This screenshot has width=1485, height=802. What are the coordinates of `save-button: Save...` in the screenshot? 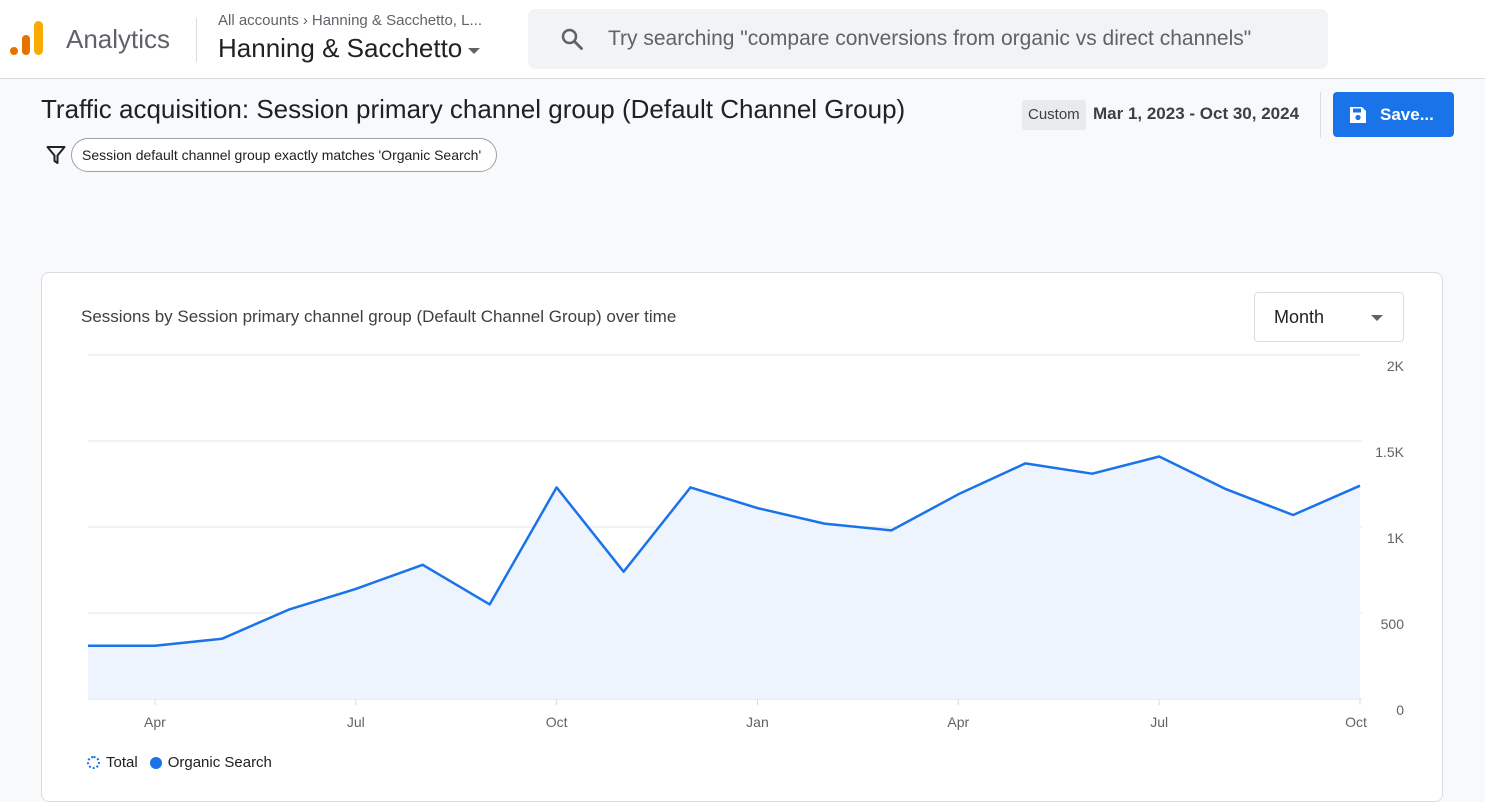 It's located at (1393, 114).